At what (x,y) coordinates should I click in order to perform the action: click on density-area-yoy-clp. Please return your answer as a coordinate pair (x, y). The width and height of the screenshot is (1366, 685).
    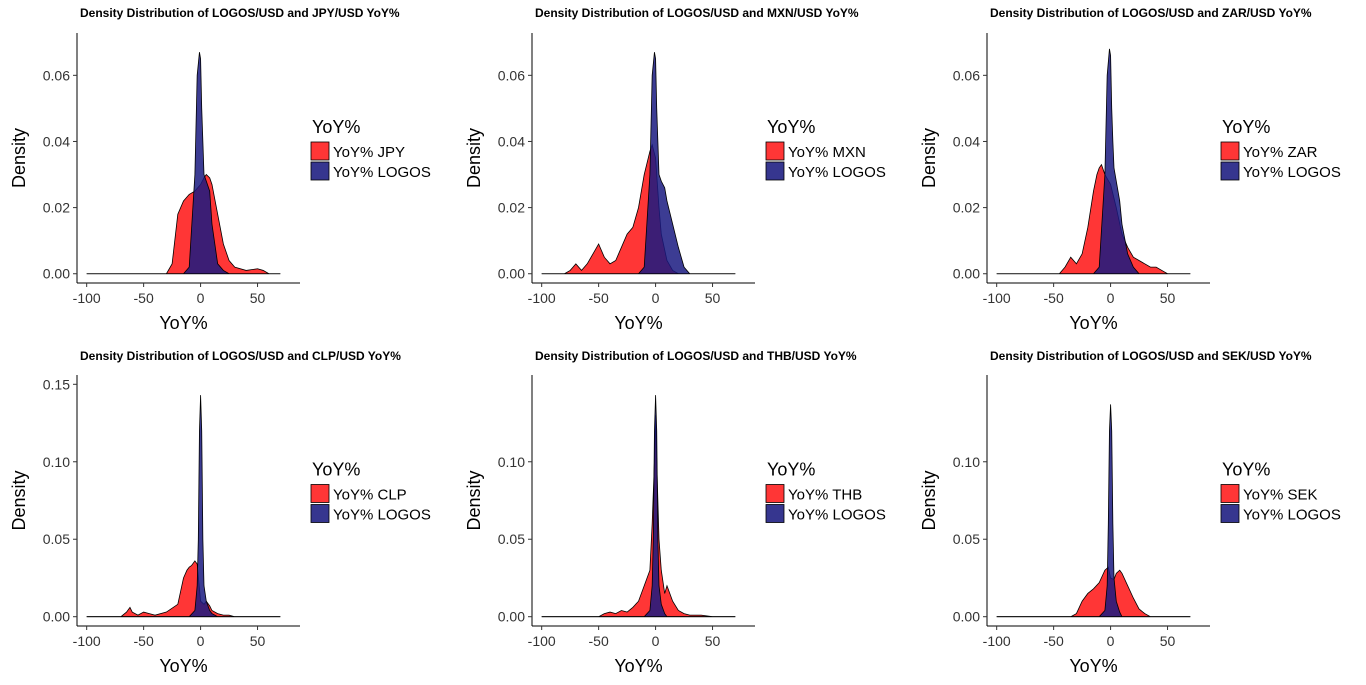
    Looking at the image, I should click on (183, 589).